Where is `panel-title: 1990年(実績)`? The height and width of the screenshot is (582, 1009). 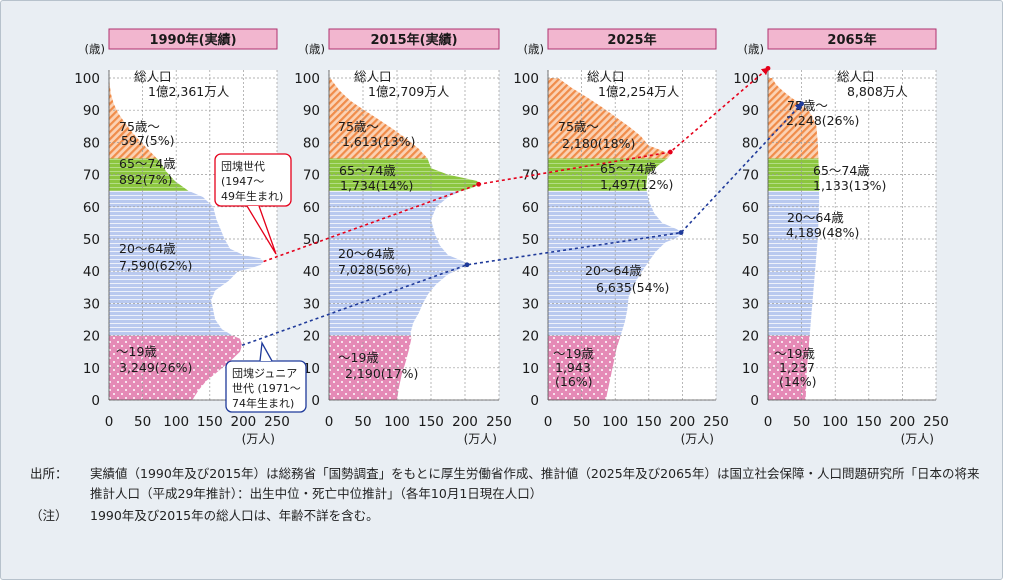
panel-title: 1990年(実績) is located at coordinates (192, 40).